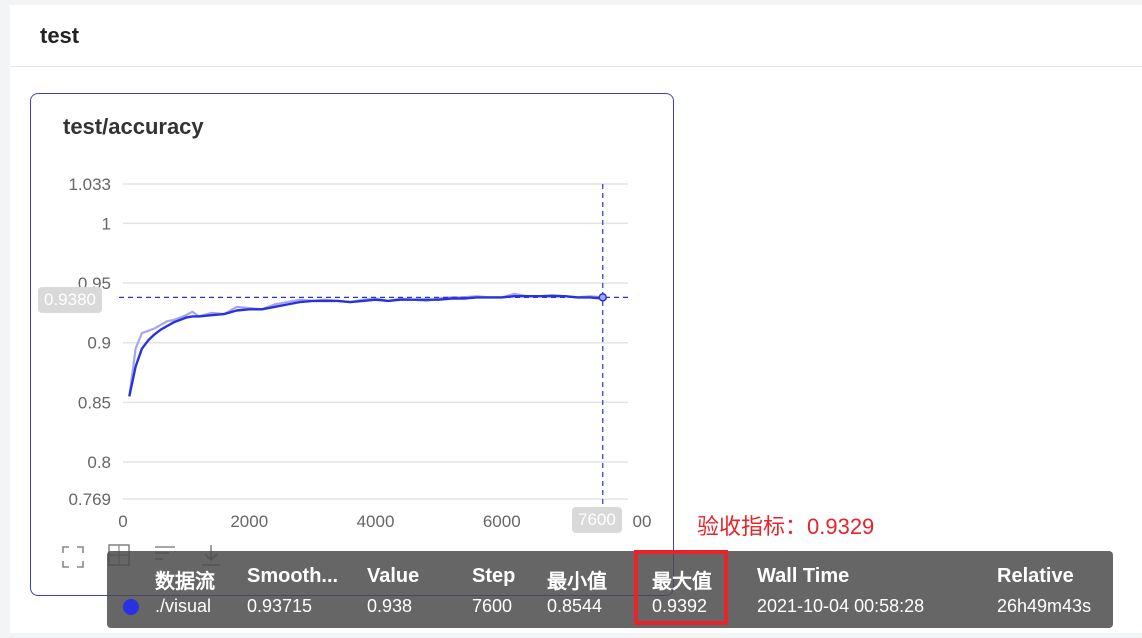 The height and width of the screenshot is (638, 1142). Describe the element at coordinates (99, 462) in the screenshot. I see `y-tick-label: 0.8` at that location.